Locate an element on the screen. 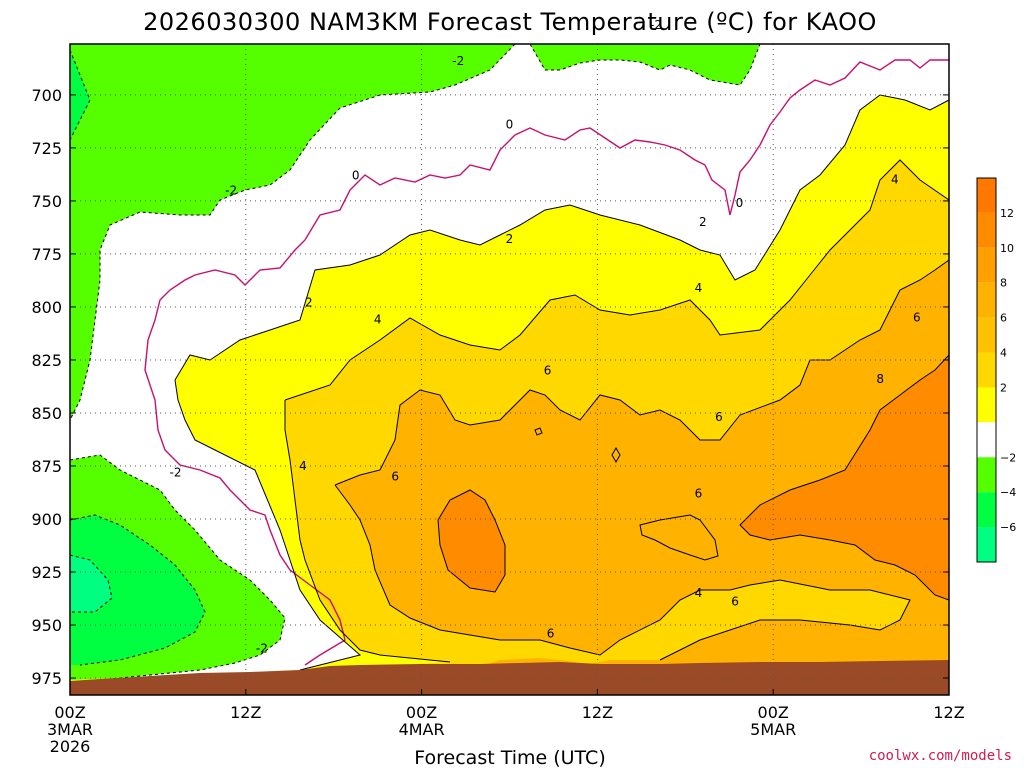 The height and width of the screenshot is (768, 1024). contour-8-left is located at coordinates (471, 541).